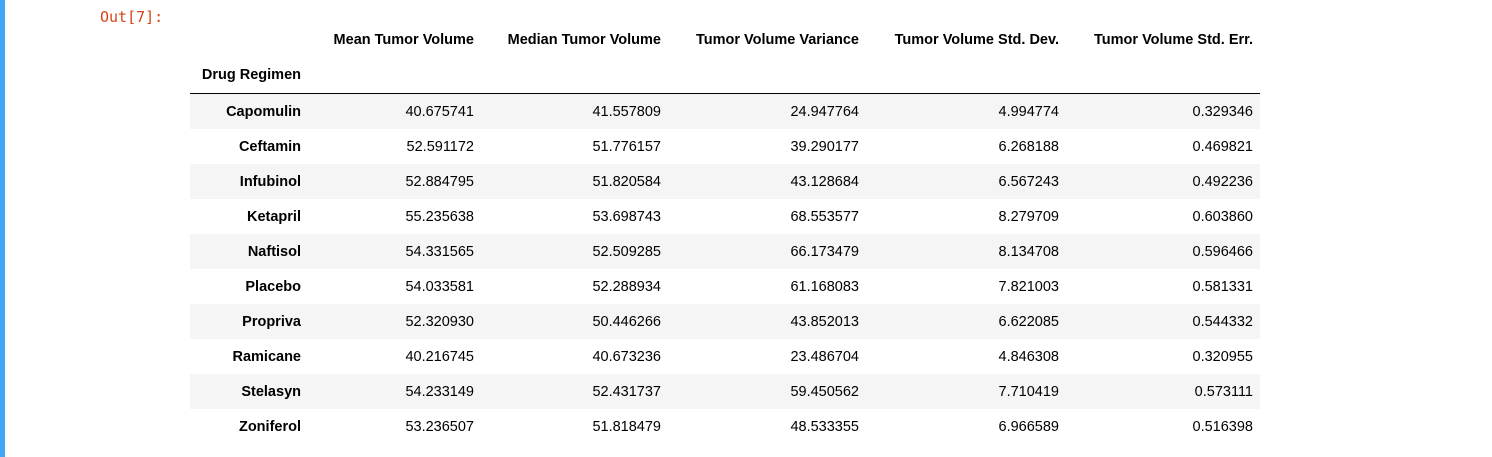  What do you see at coordinates (1028, 356) in the screenshot?
I see `table-cell: 4.846308` at bounding box center [1028, 356].